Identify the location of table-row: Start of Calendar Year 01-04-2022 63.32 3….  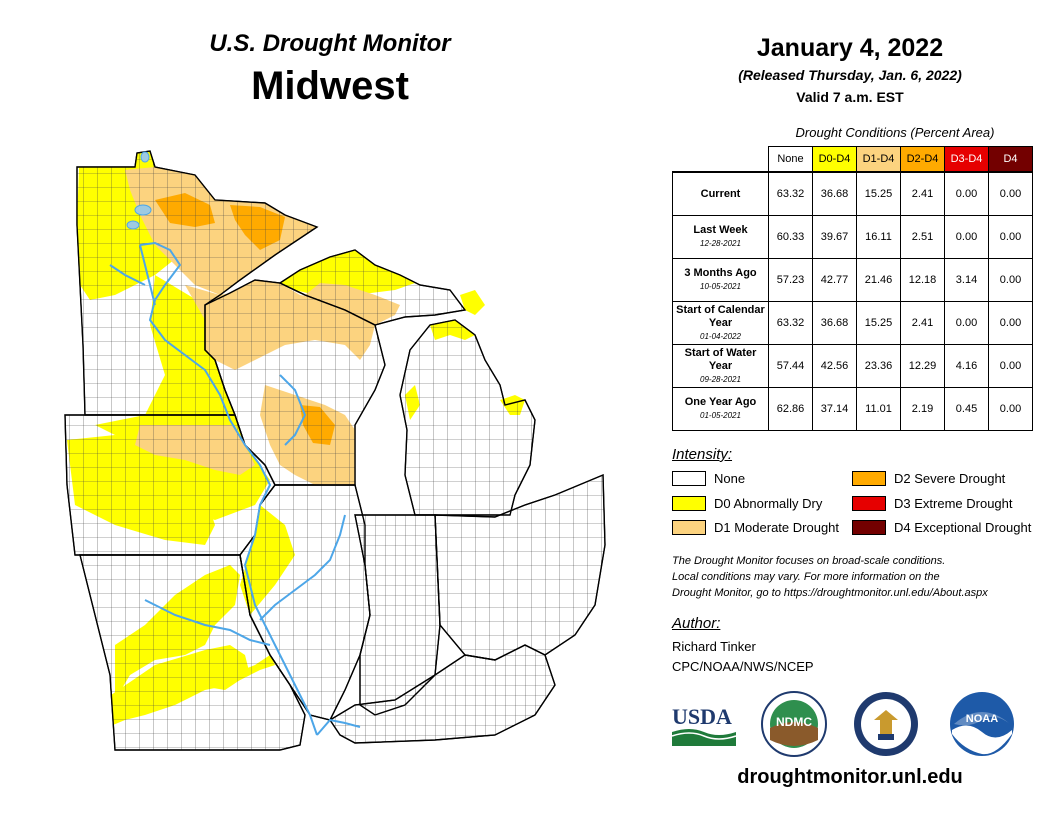
(852, 323).